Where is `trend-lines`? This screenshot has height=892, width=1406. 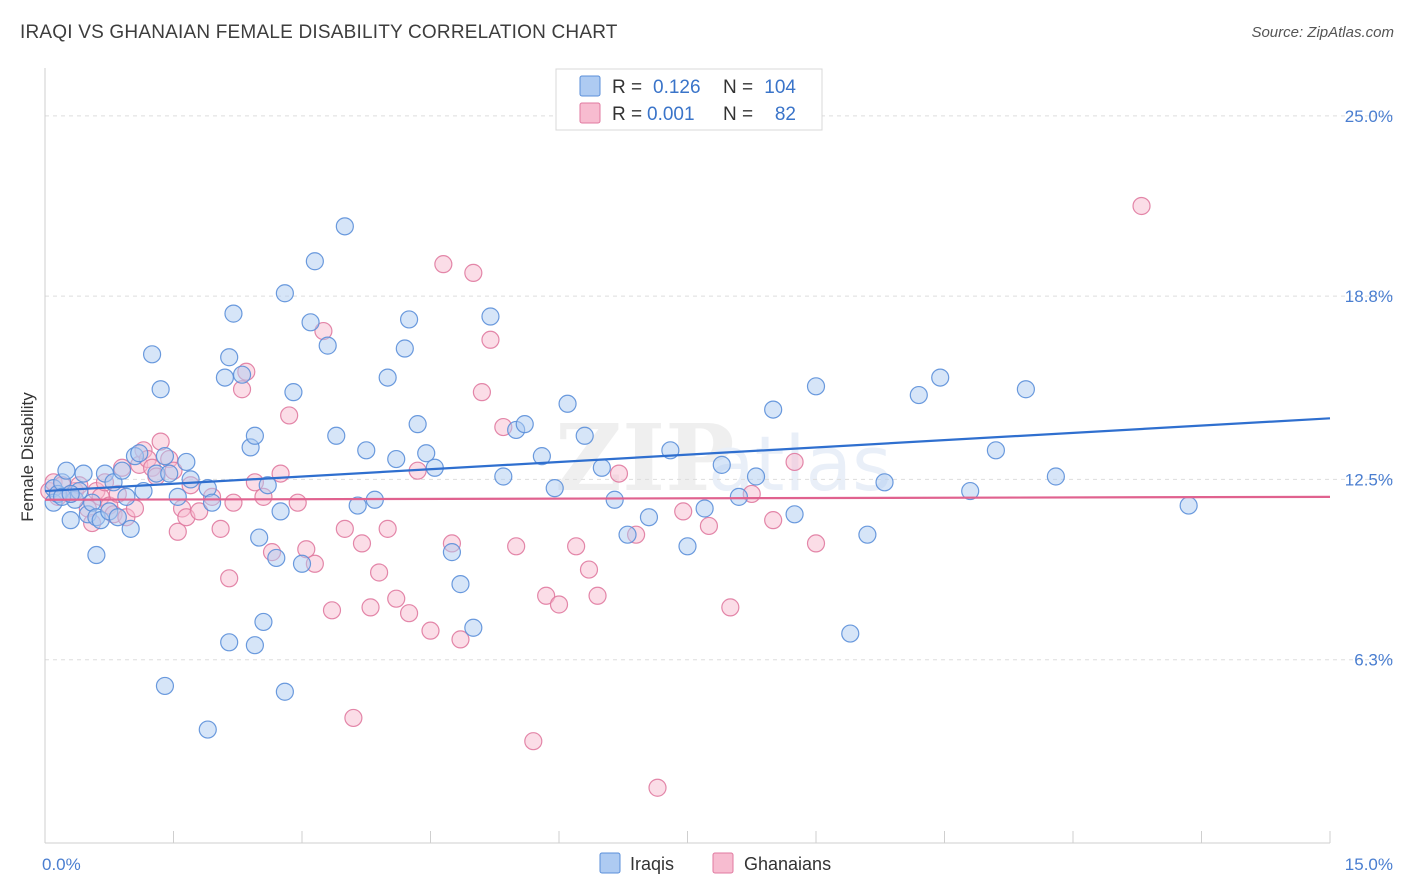 trend-lines is located at coordinates (687, 459).